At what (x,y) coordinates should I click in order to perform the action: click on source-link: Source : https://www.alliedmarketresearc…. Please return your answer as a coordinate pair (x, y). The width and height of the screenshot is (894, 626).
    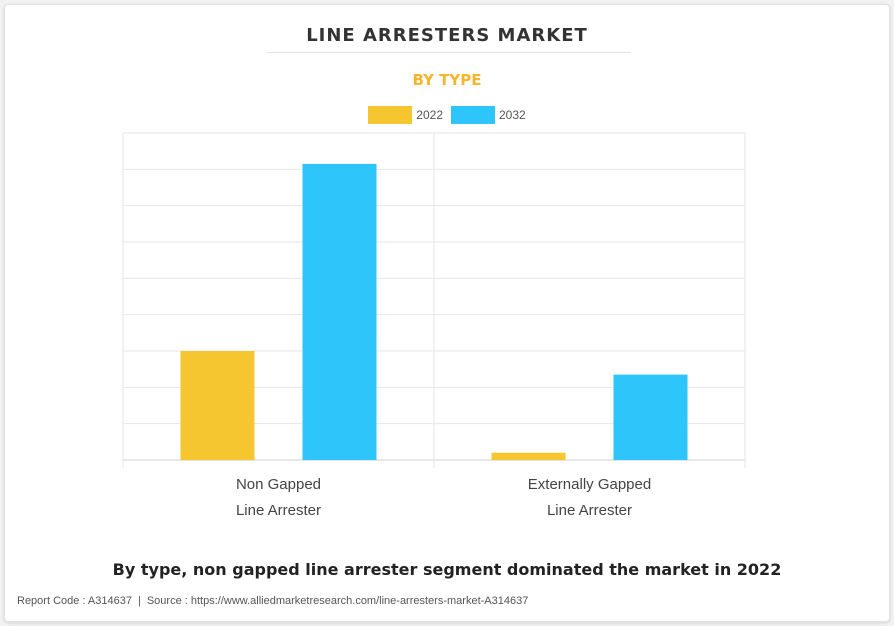
    Looking at the image, I should click on (337, 601).